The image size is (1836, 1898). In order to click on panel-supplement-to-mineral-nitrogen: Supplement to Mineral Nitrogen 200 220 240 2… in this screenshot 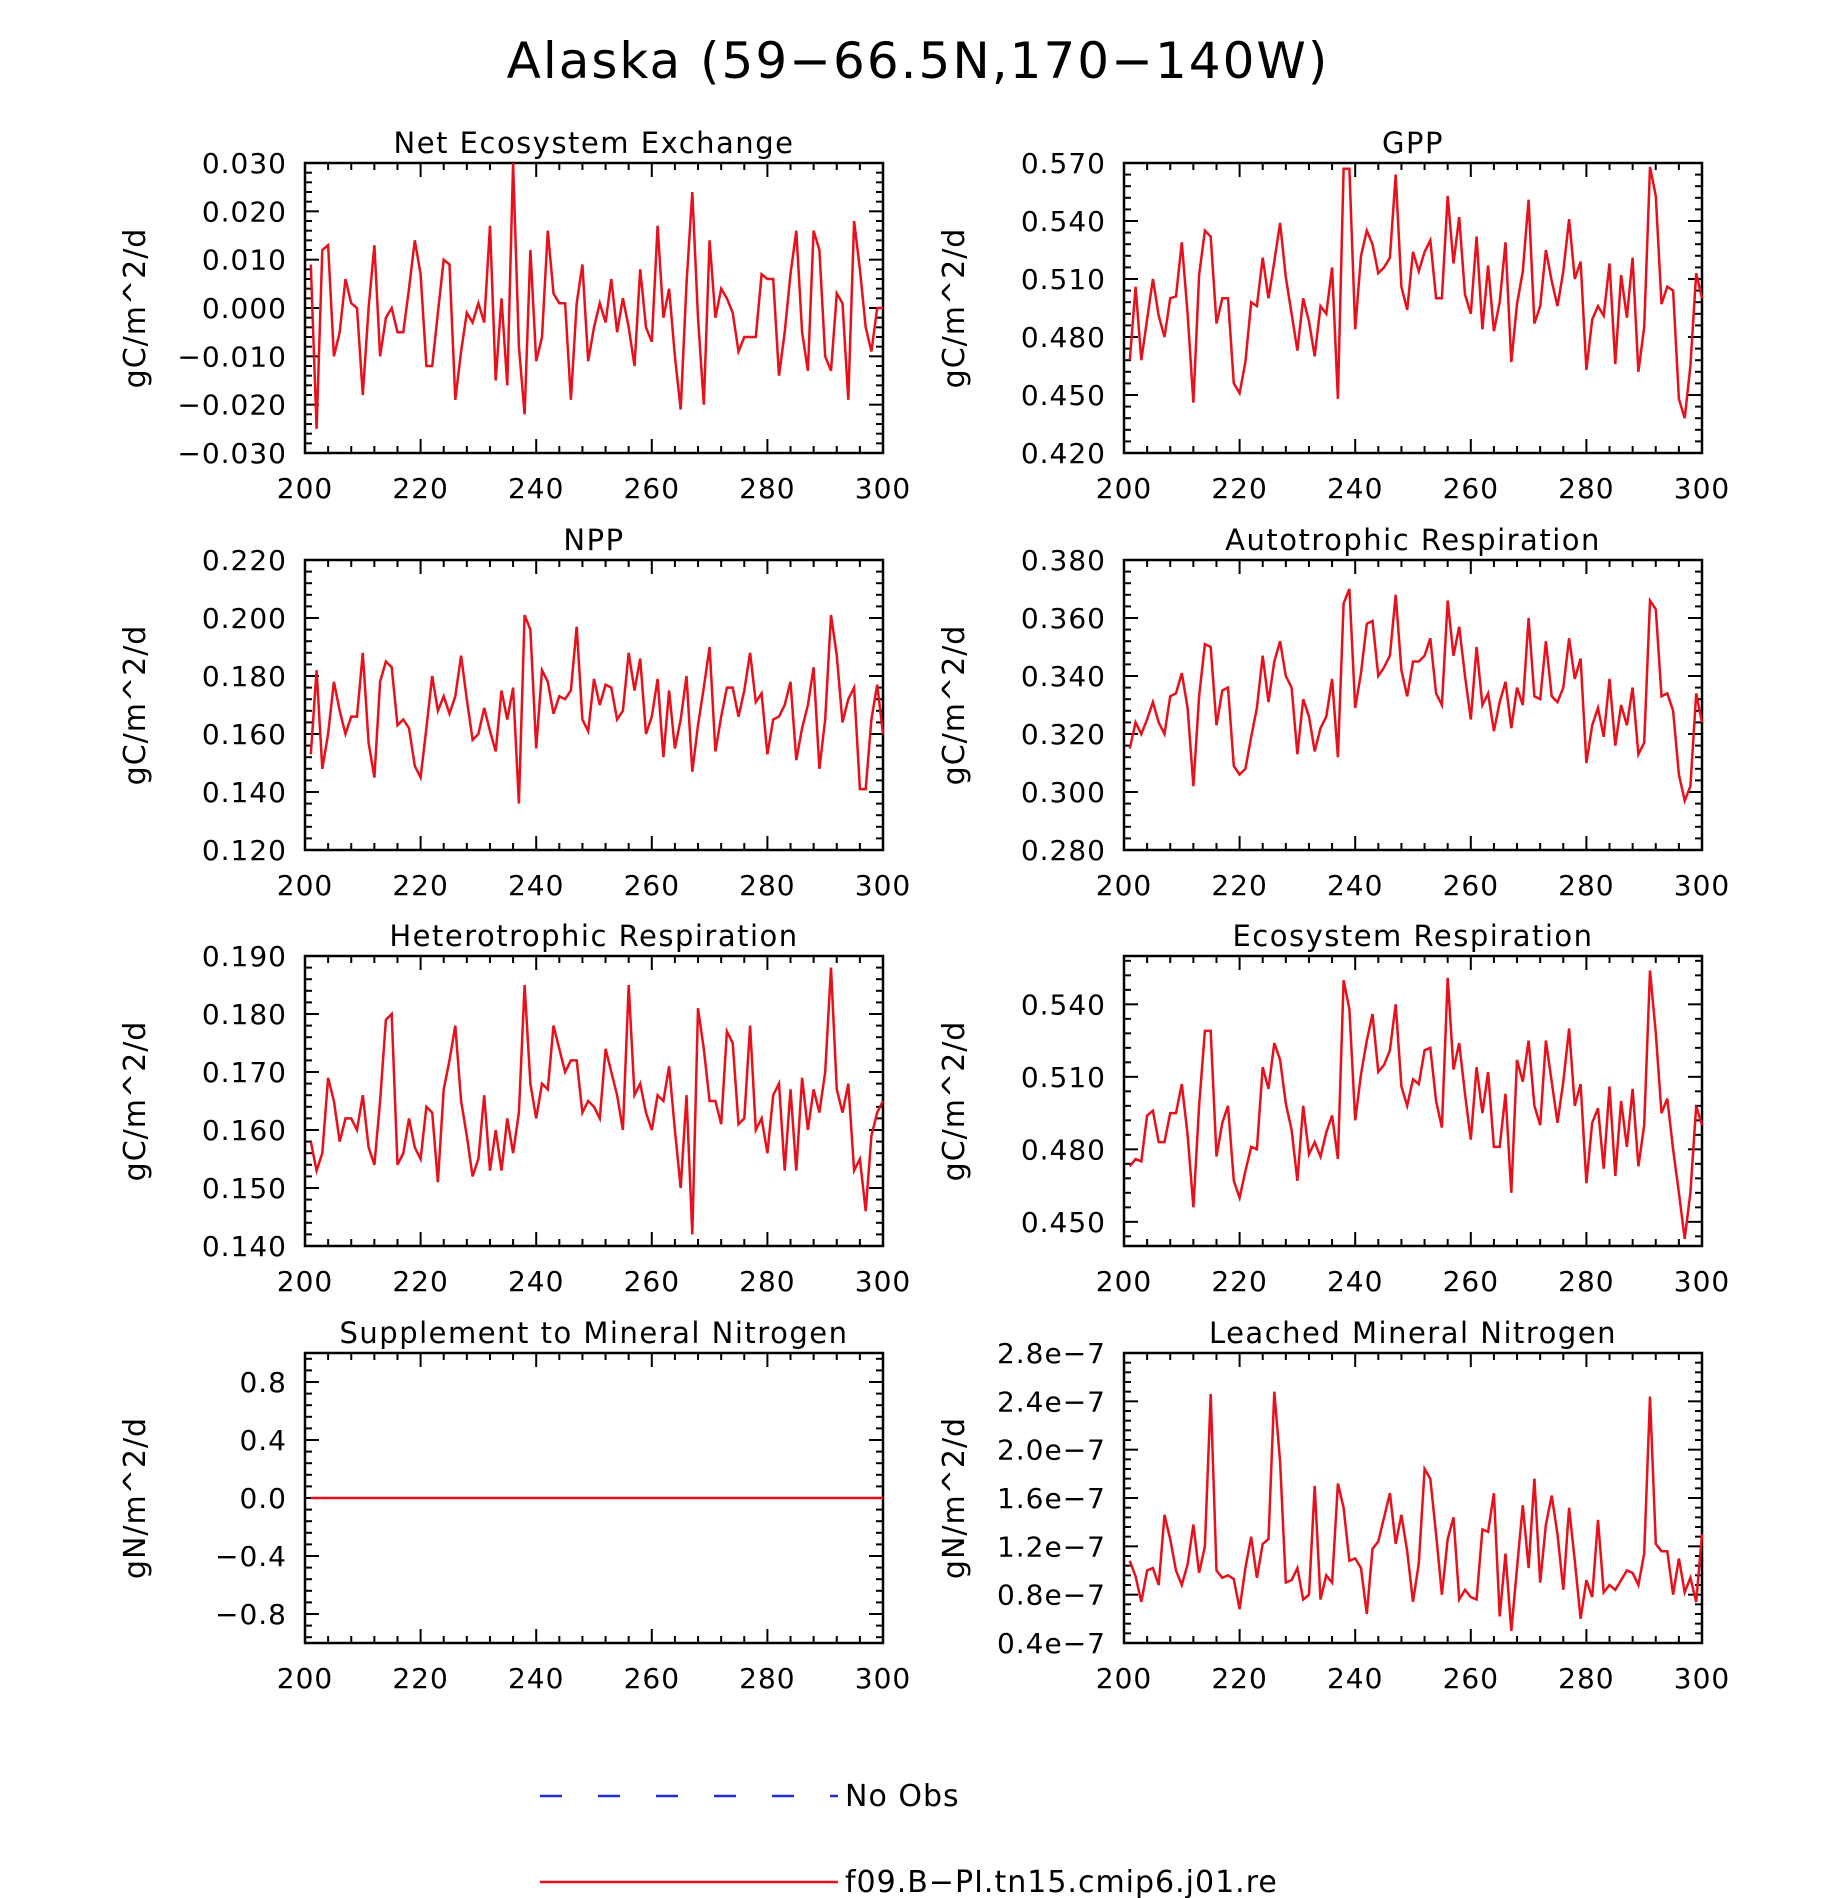, I will do `click(514, 1505)`.